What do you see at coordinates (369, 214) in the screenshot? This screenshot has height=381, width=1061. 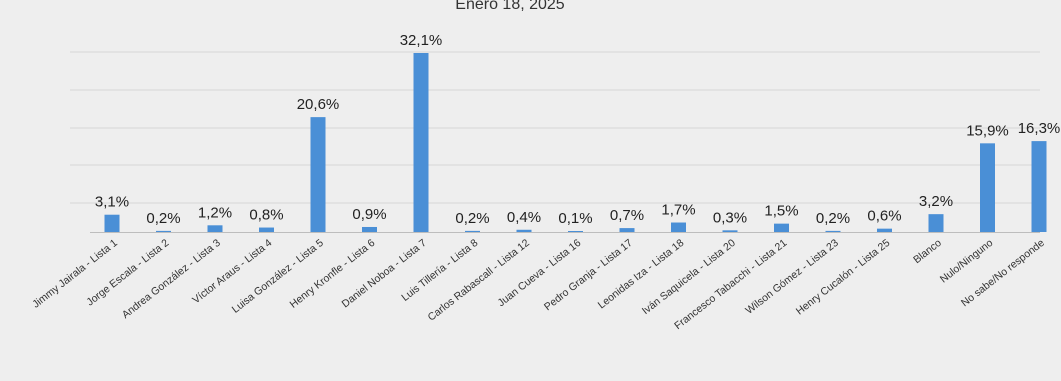 I see `data-label: 0,9%` at bounding box center [369, 214].